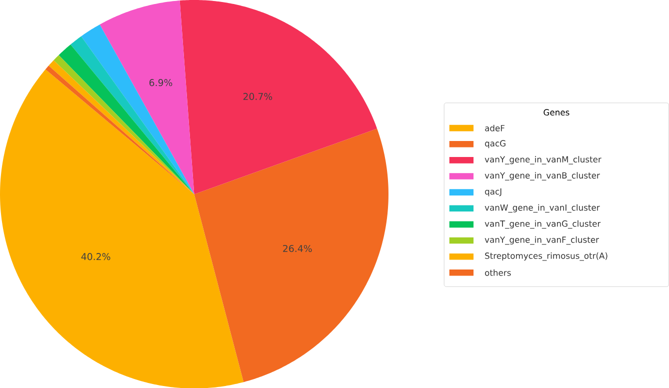 This screenshot has width=669, height=388. I want to click on legend-label: others, so click(498, 272).